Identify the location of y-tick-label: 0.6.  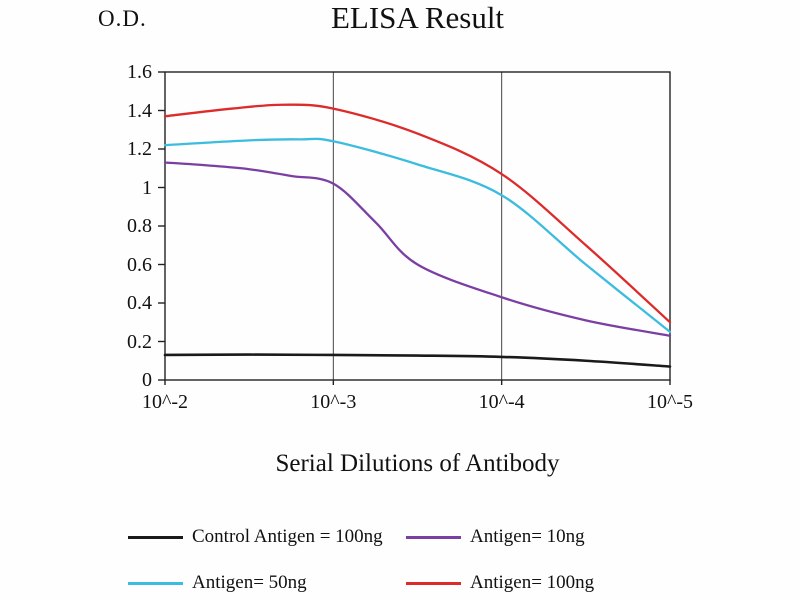
(139, 264).